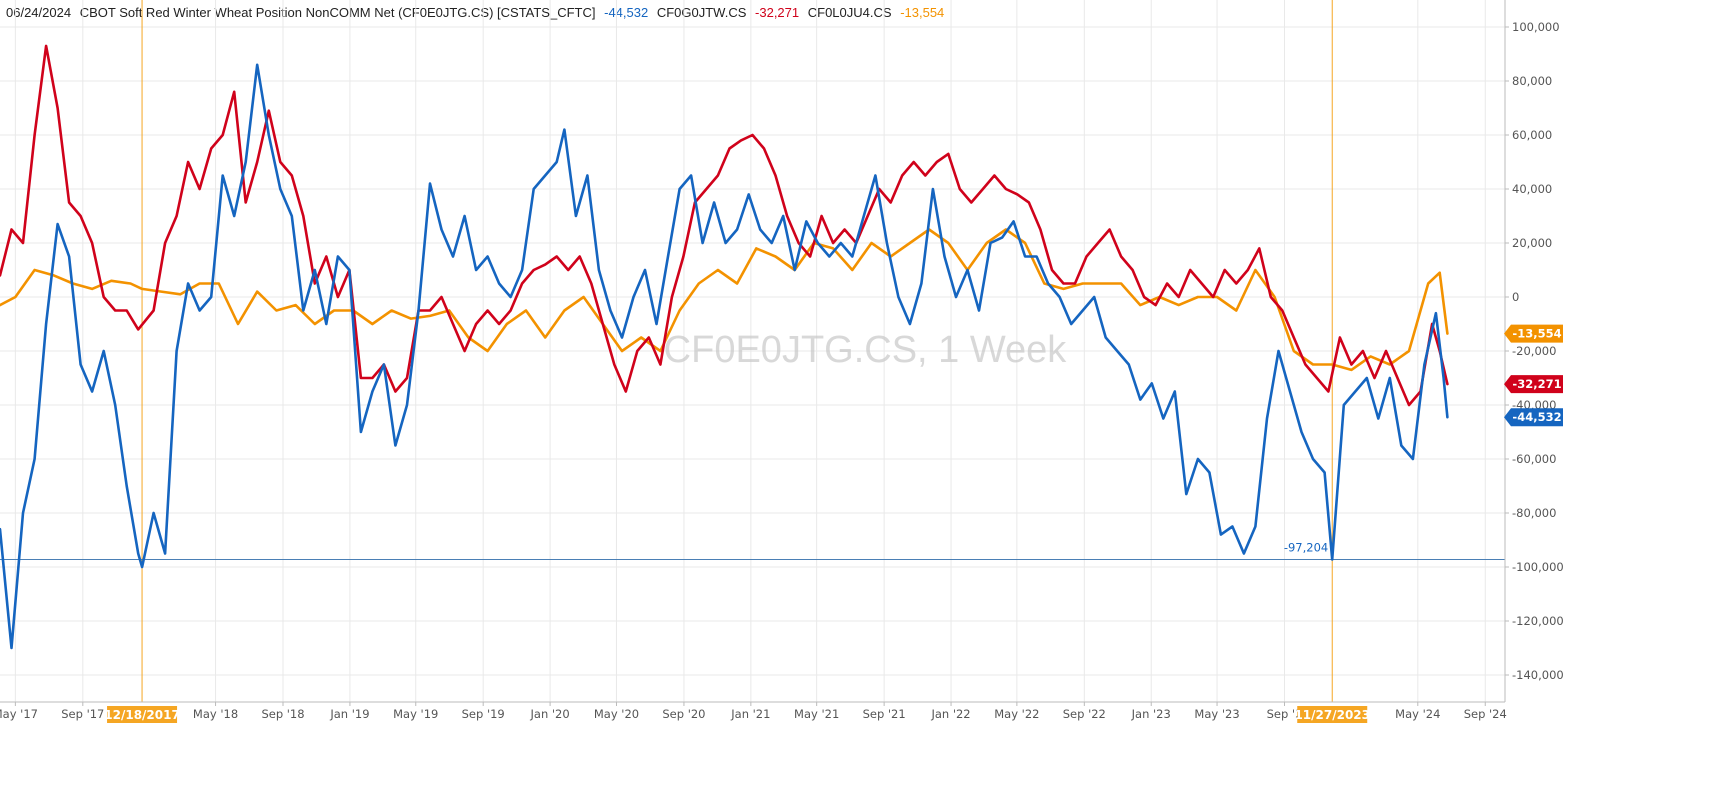  What do you see at coordinates (1538, 621) in the screenshot?
I see `y-tick-label: -120,000` at bounding box center [1538, 621].